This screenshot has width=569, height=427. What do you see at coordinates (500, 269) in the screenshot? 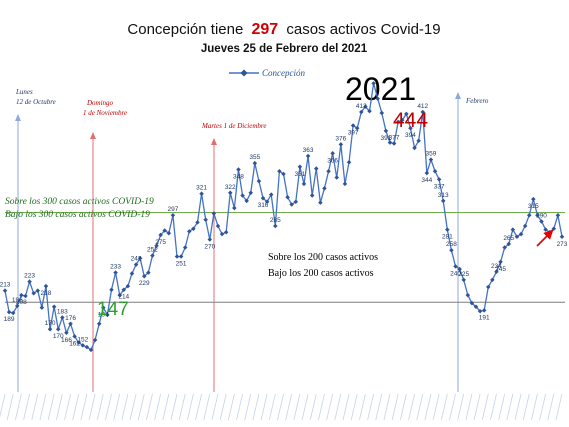
I see `data-label: 245` at bounding box center [500, 269].